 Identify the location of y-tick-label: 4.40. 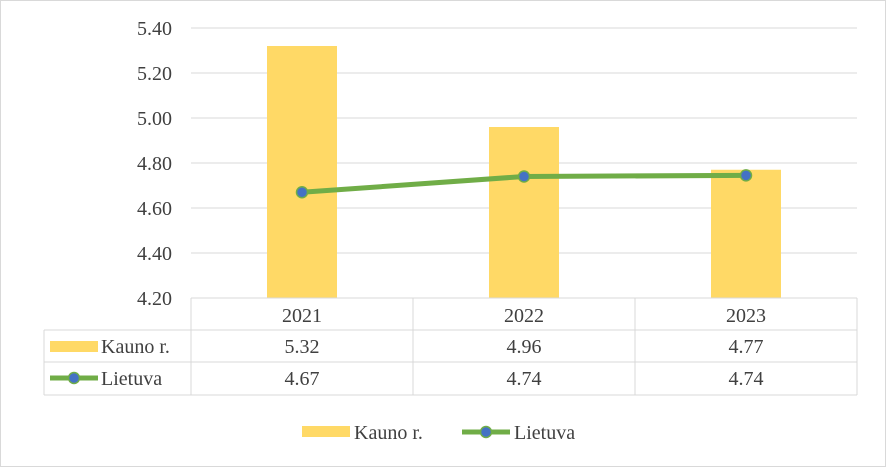
(154, 254).